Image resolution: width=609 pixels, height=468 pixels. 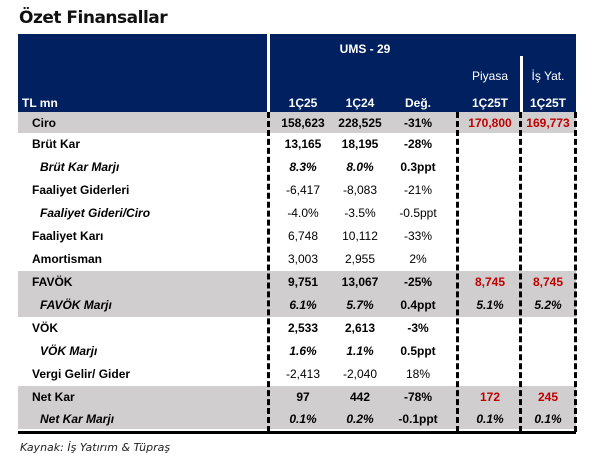 What do you see at coordinates (76, 305) in the screenshot?
I see `row-label: FAVÖK Marjı` at bounding box center [76, 305].